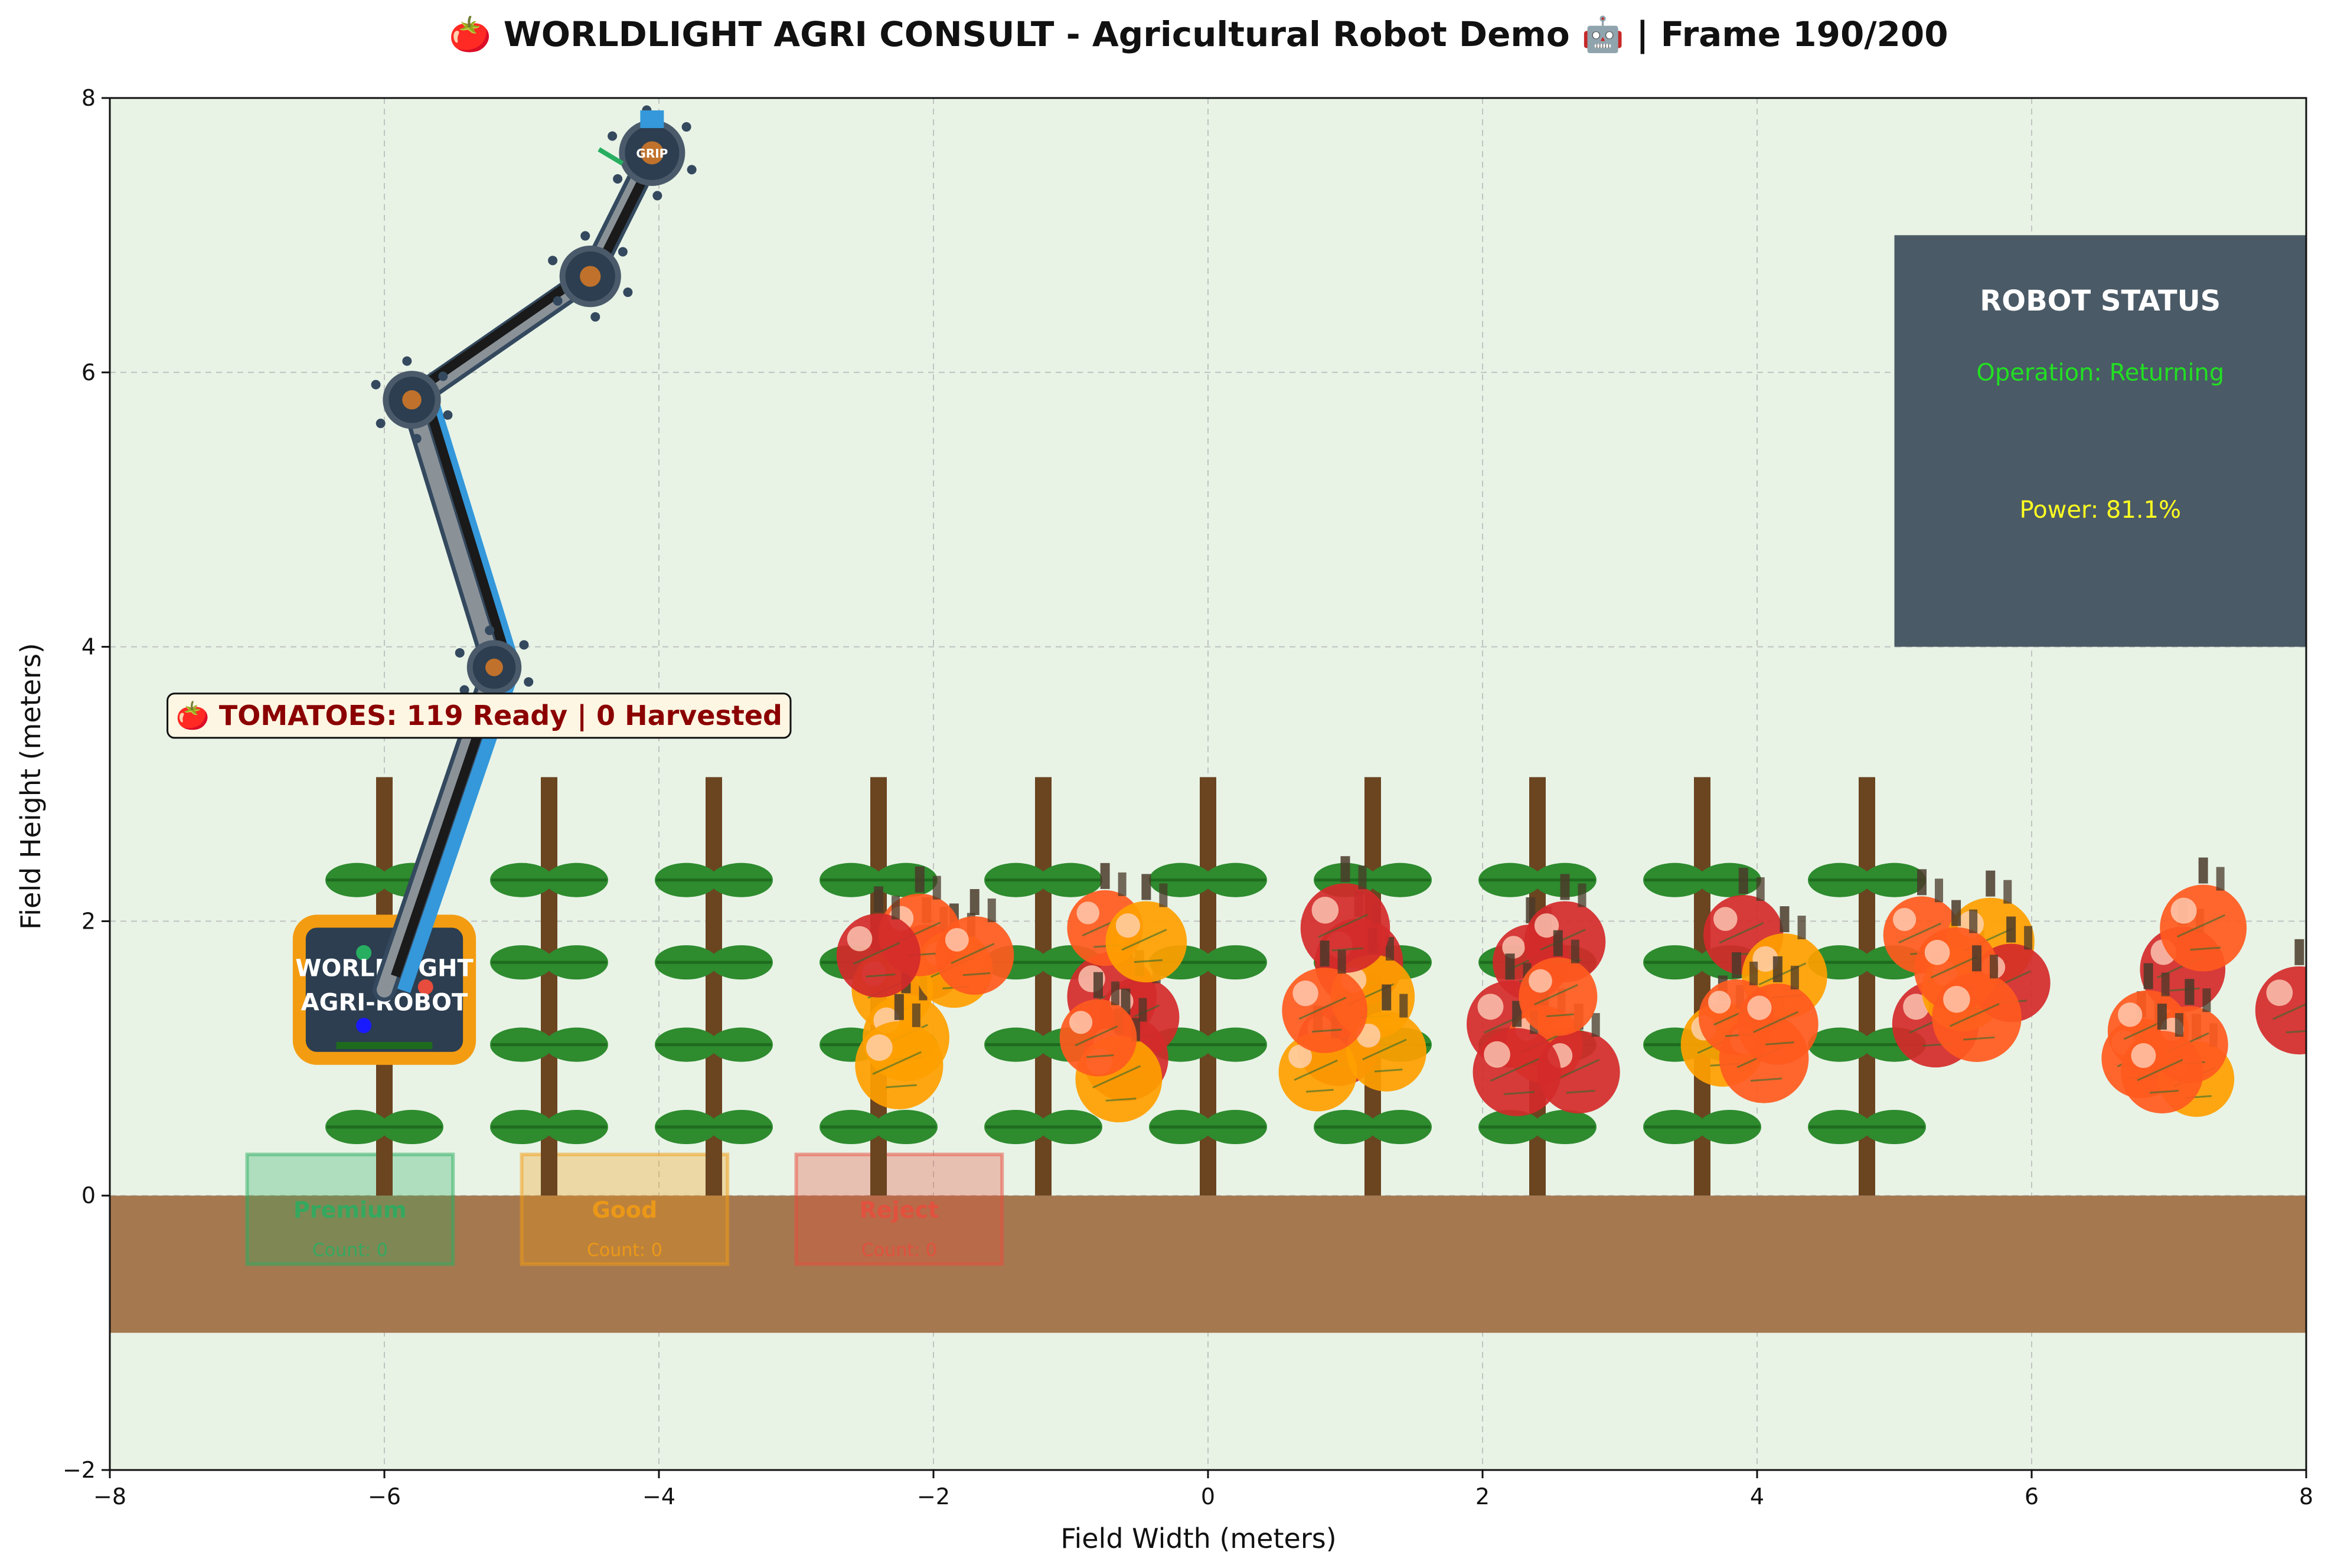 This screenshot has width=2331, height=1568. Describe the element at coordinates (425, 987) in the screenshot. I see `robot-led-red` at that location.